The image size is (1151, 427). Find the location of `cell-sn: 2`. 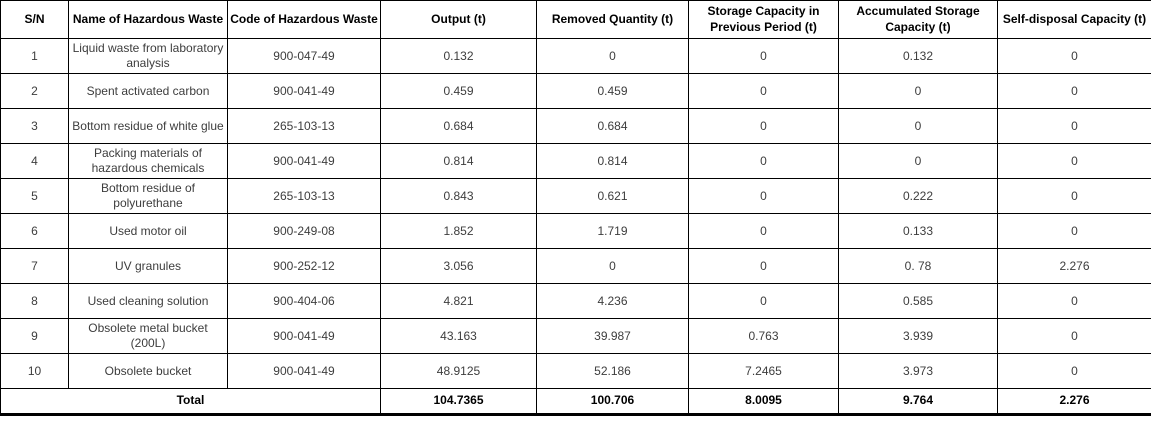

cell-sn: 2 is located at coordinates (34, 91).